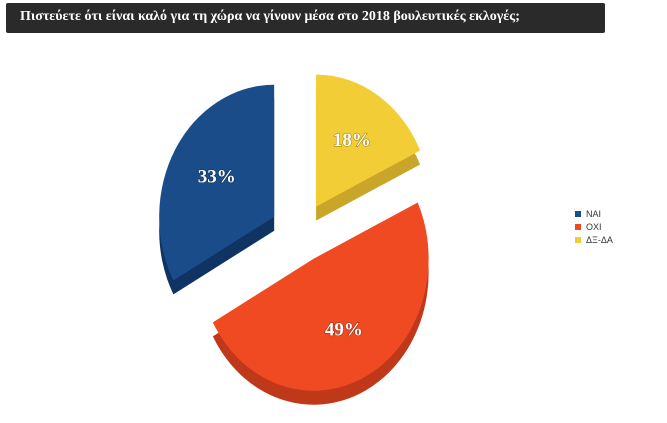 Image resolution: width=667 pixels, height=423 pixels. Describe the element at coordinates (344, 329) in the screenshot. I see `slice-data-label: 49%` at that location.